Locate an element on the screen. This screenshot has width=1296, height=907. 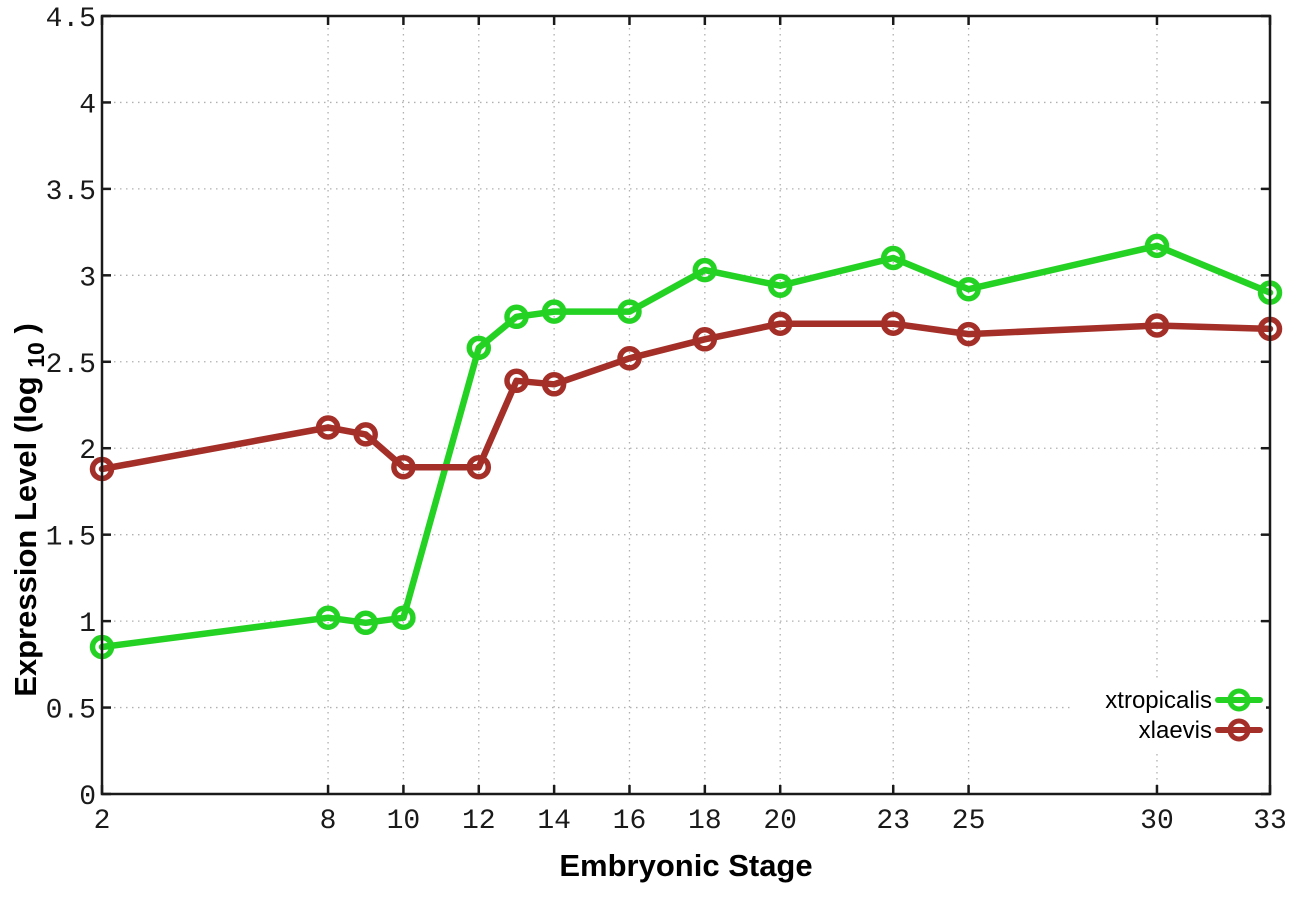
legend: xtropicalis xlaevis is located at coordinates (1169, 715).